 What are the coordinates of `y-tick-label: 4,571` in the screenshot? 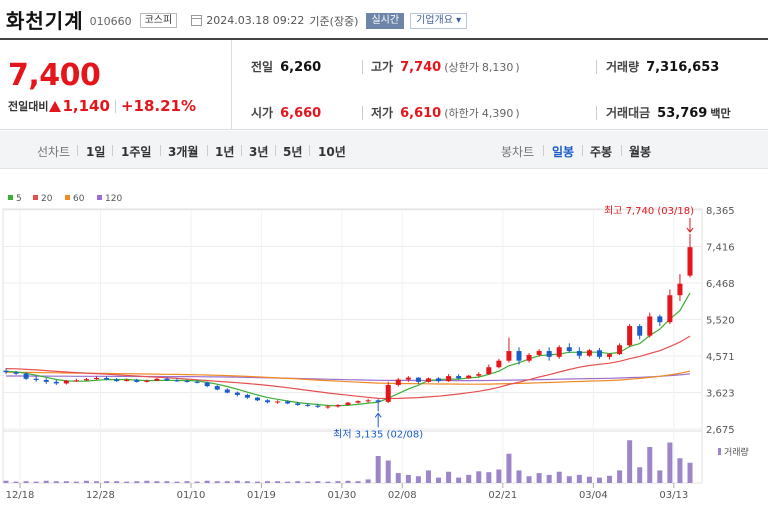 It's located at (720, 357).